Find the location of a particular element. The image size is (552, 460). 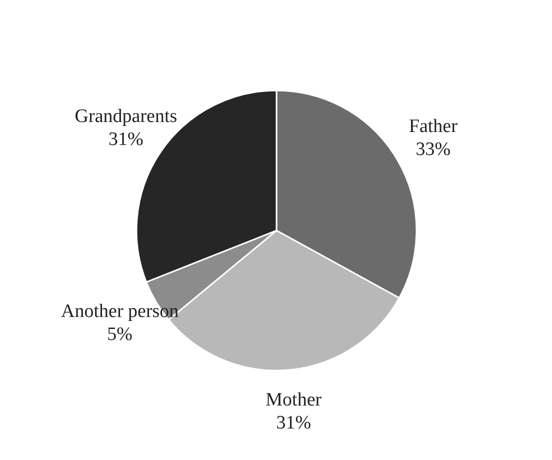

slice-label: Another person is located at coordinates (120, 311).